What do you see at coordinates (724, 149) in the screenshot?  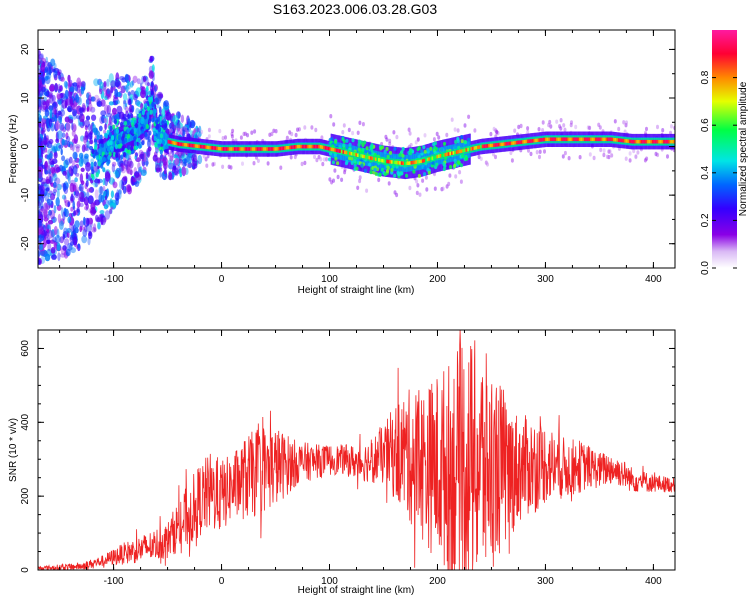 I see `colorbar-gradient` at bounding box center [724, 149].